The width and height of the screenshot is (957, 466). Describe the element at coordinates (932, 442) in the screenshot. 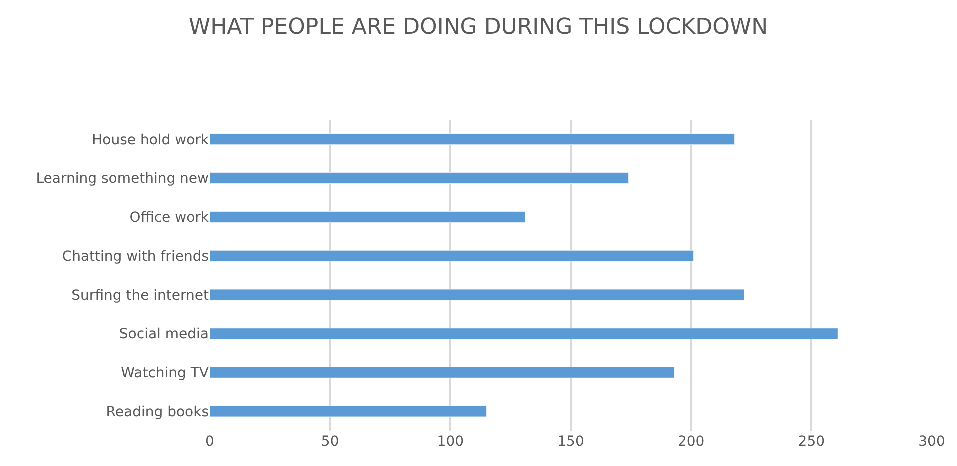

I see `x-tick-label: 300` at that location.